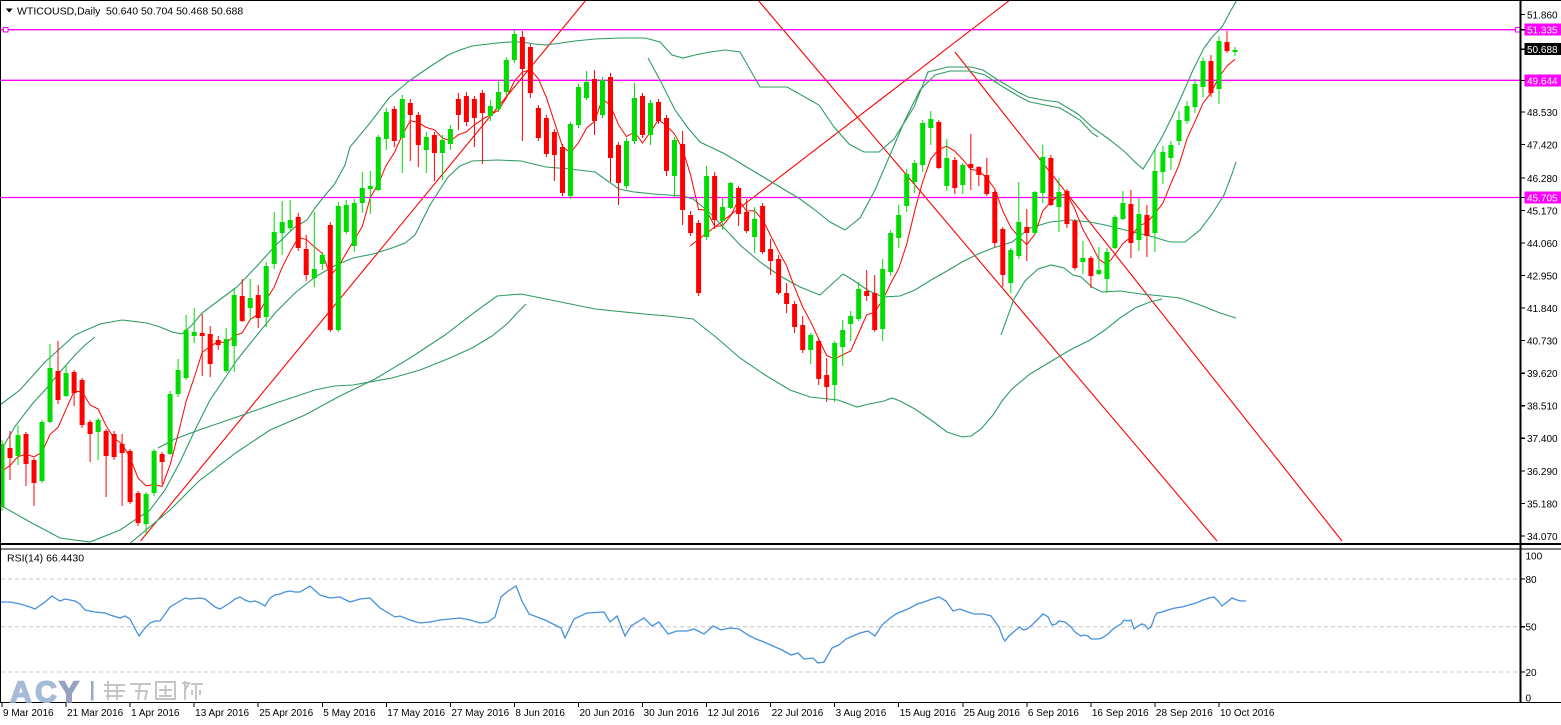  I want to click on svg-text: 0, so click(1529, 698).